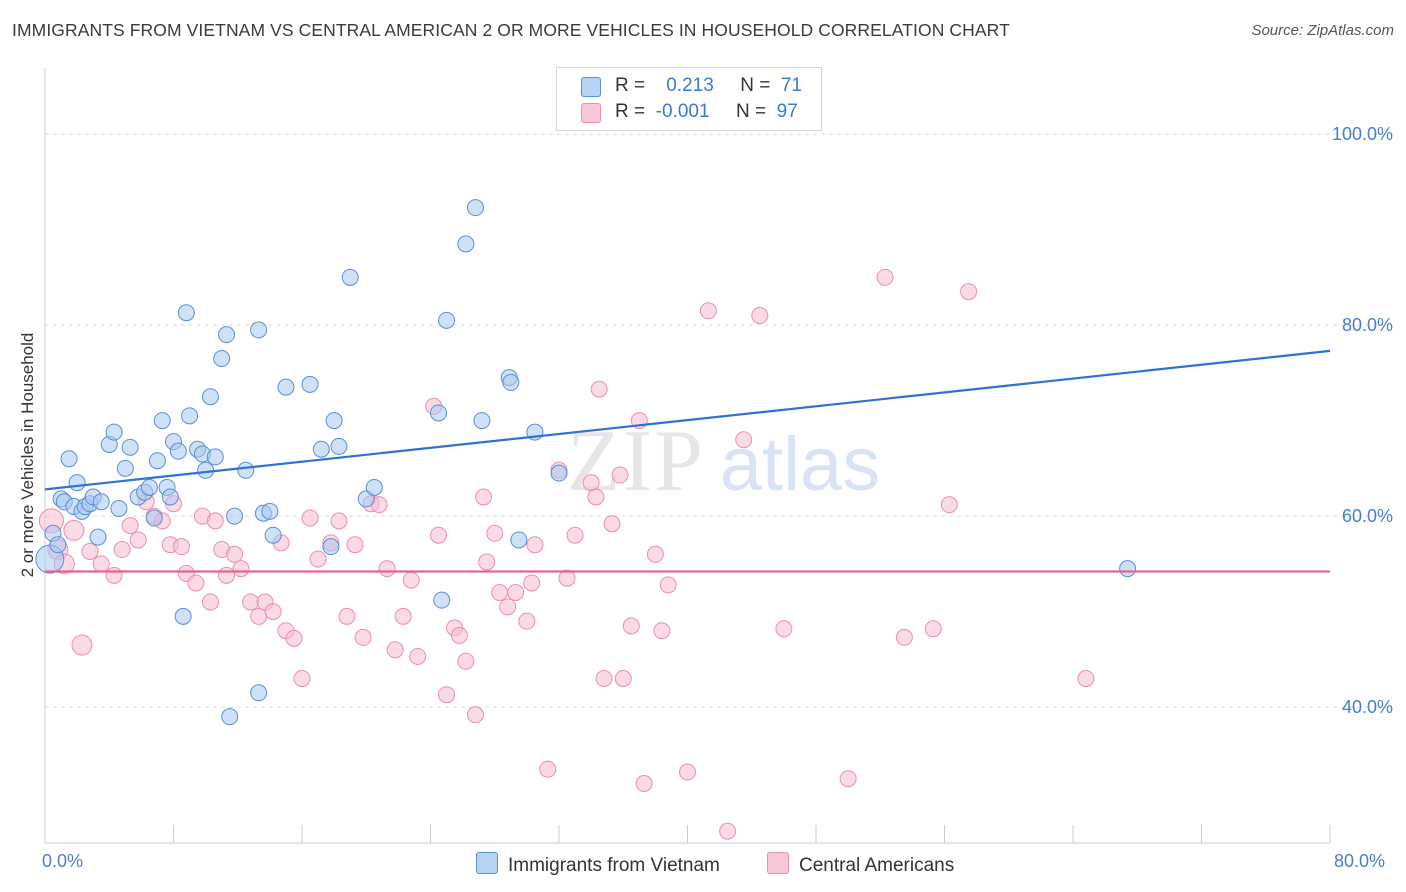 The height and width of the screenshot is (892, 1406). I want to click on bottom-legend-label-central-americans: Central Americans, so click(877, 865).